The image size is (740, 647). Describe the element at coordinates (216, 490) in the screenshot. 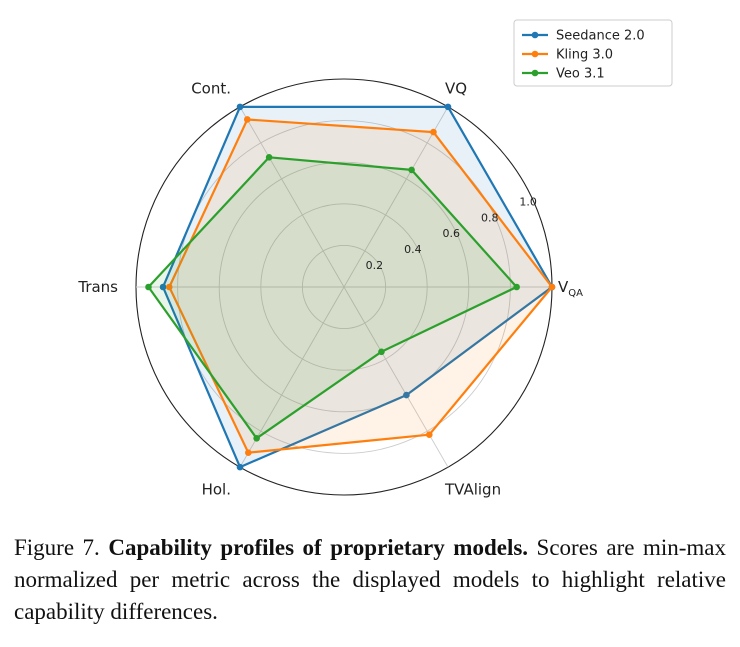

I see `axis-label: Hol.` at that location.